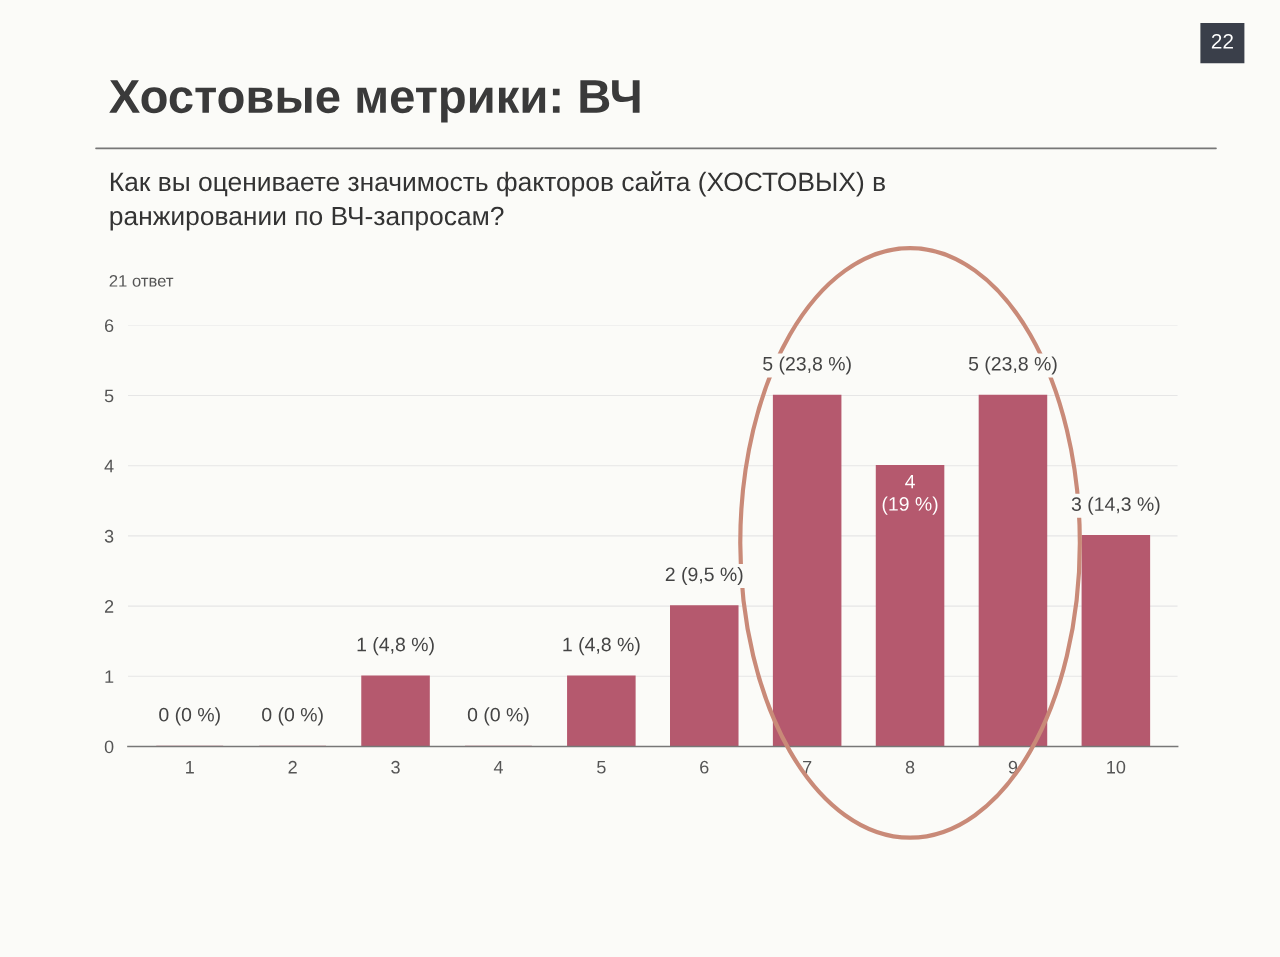  I want to click on chart-title: Хостовые метрики: ВЧ, so click(374, 101).